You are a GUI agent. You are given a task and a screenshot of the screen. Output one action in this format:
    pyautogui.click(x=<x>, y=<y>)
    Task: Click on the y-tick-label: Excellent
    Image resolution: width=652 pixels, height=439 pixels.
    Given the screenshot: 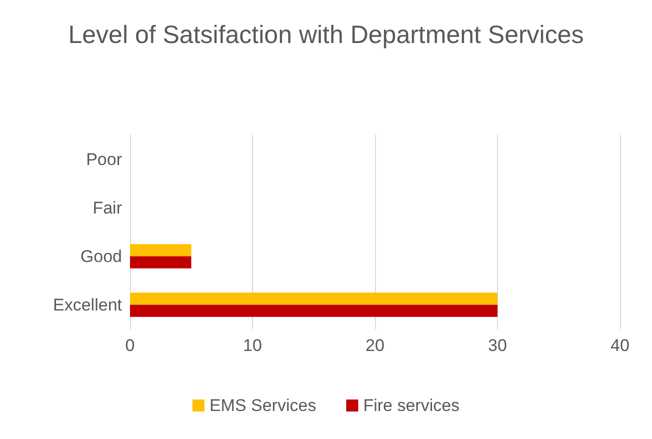 What is the action you would take?
    pyautogui.click(x=87, y=304)
    